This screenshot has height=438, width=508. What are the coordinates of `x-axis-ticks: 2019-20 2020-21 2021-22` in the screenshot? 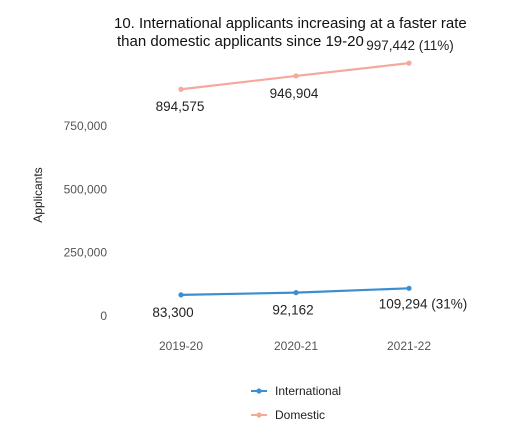 It's located at (295, 346).